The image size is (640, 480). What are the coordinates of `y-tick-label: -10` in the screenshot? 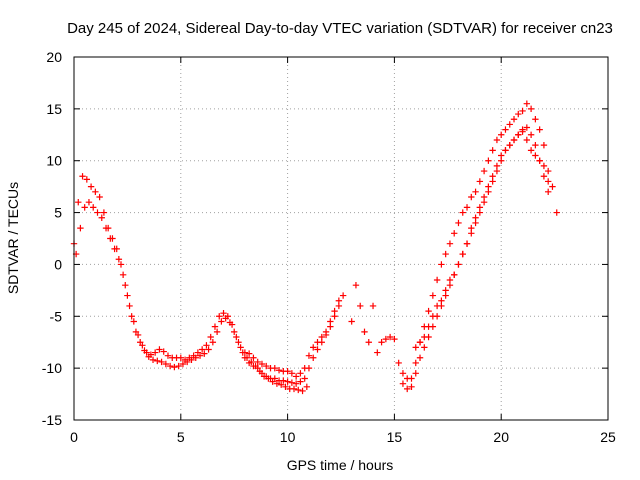 It's located at (52, 368).